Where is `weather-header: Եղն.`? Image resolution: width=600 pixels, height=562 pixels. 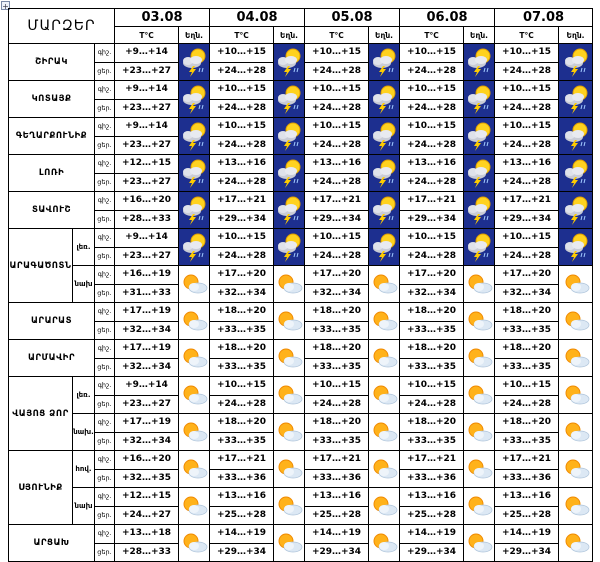 weather-header: Եղն. is located at coordinates (384, 35).